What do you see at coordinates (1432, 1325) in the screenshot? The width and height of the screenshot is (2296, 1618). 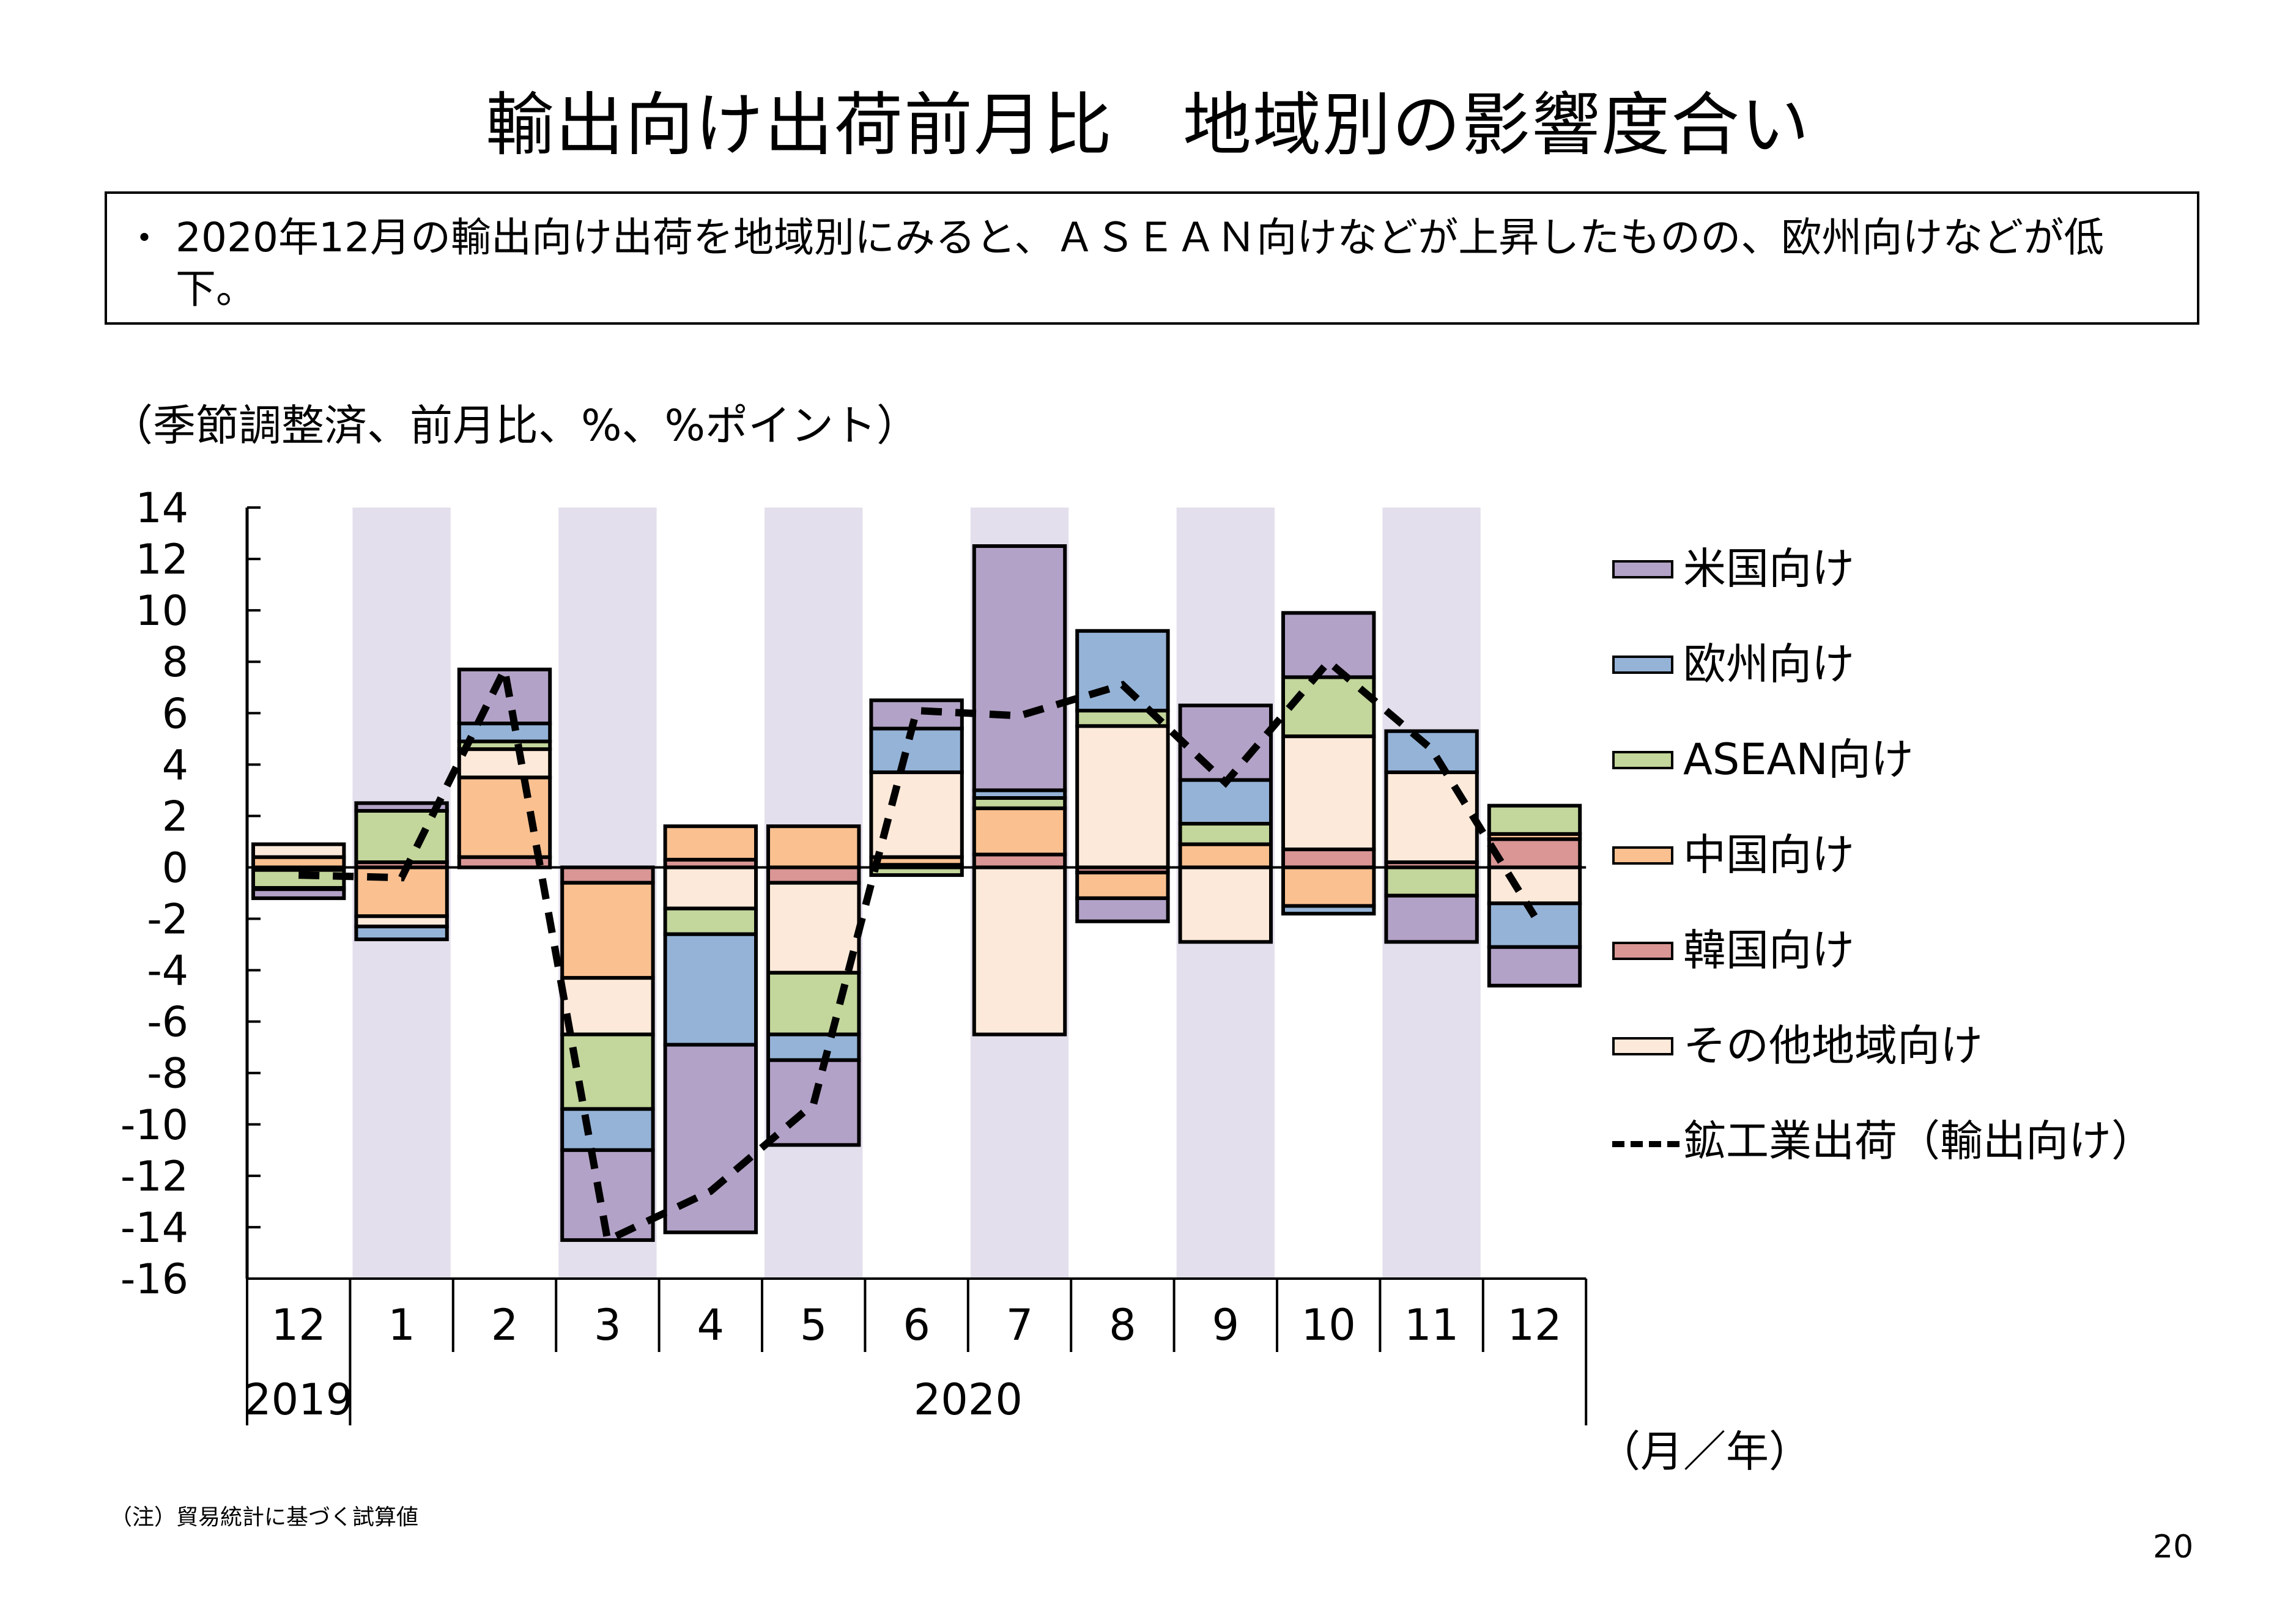 I see `x-tick-label: 11` at bounding box center [1432, 1325].